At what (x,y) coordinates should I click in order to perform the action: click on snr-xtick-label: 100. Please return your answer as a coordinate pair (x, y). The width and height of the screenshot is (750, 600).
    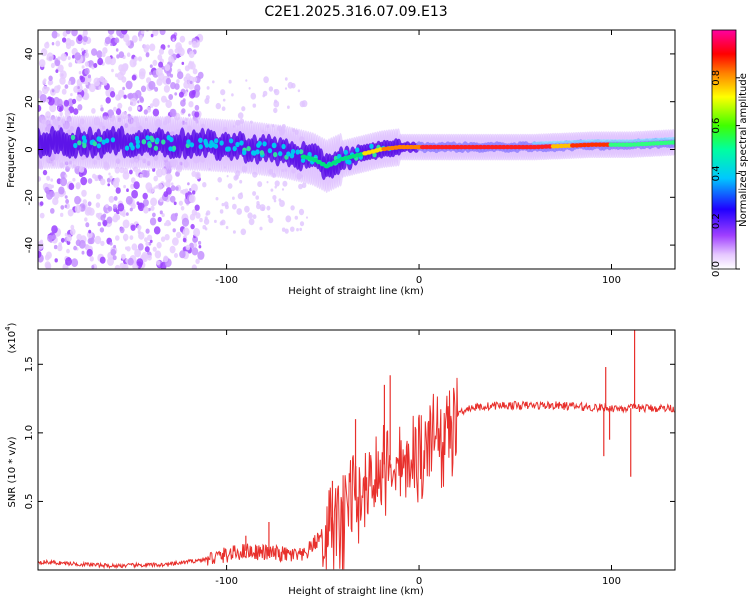
    Looking at the image, I should click on (611, 581).